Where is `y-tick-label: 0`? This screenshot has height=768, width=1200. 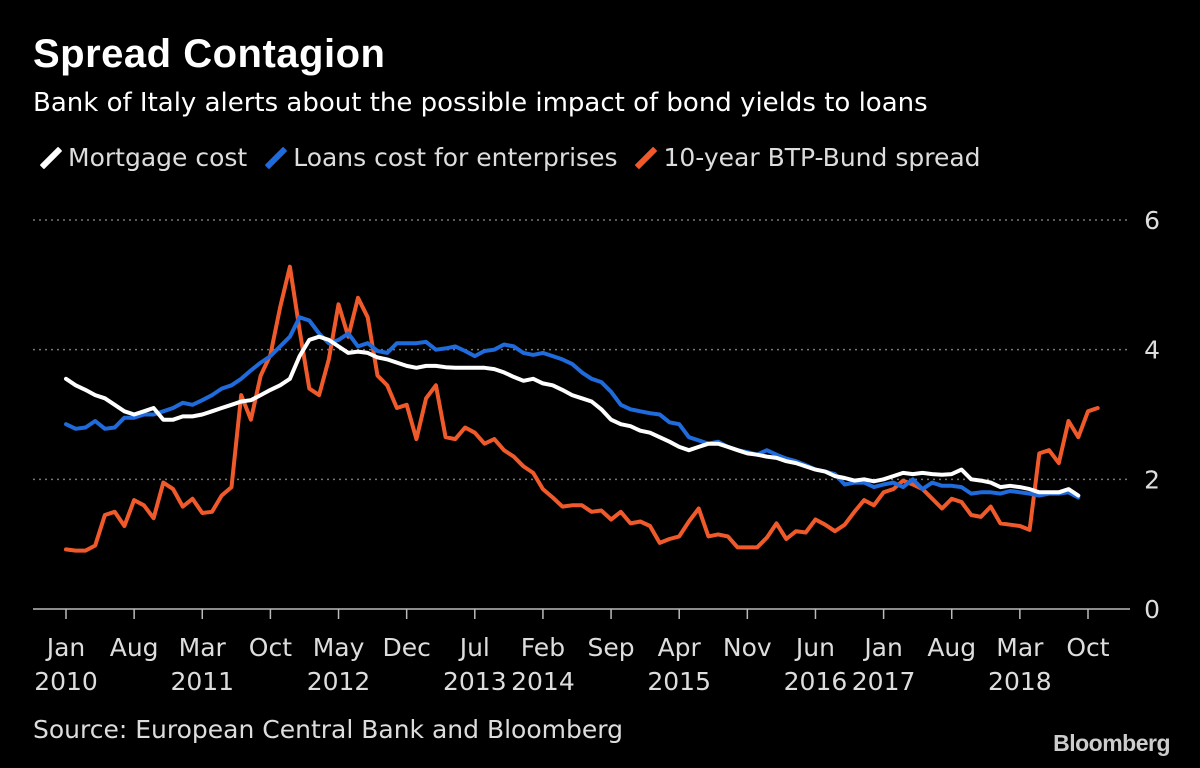 y-tick-label: 0 is located at coordinates (1152, 609).